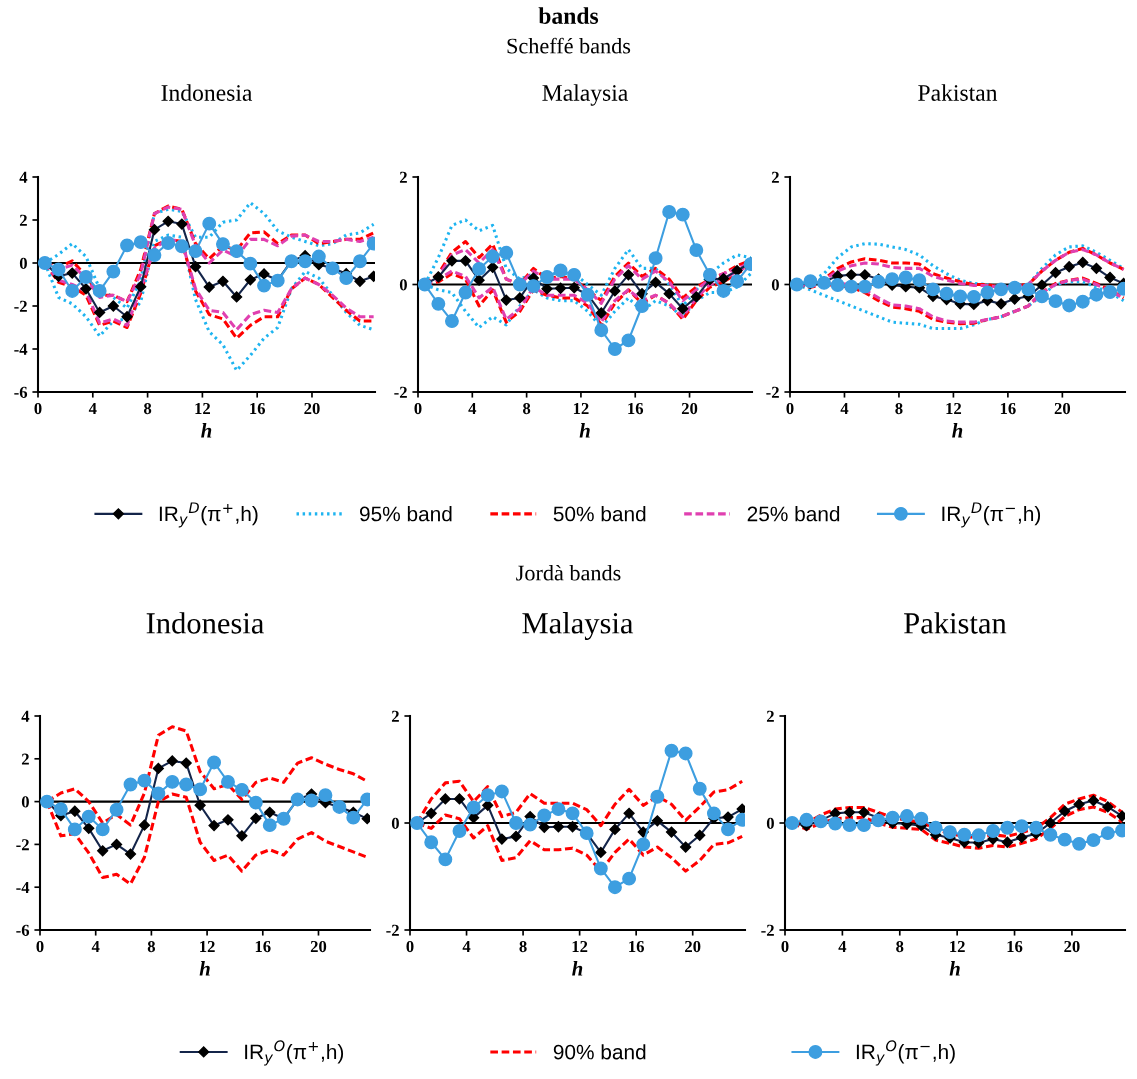  What do you see at coordinates (991, 515) in the screenshot?
I see `legend-label: IR$_{y}$$^{D}$(π$^{−}$,h)` at bounding box center [991, 515].